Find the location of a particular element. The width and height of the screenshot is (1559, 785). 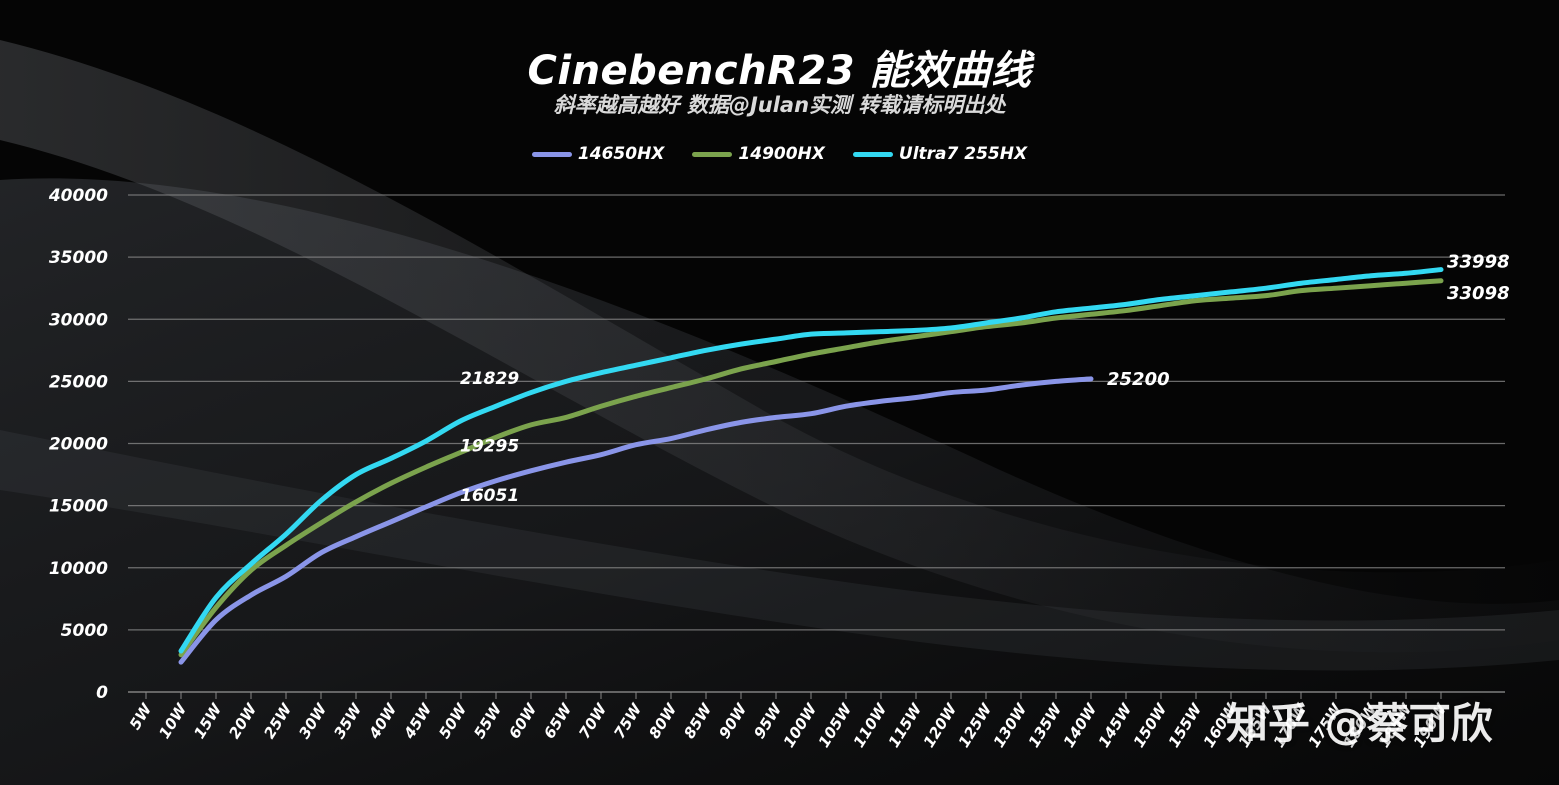

x-tick-label: 60W is located at coordinates (523, 720).